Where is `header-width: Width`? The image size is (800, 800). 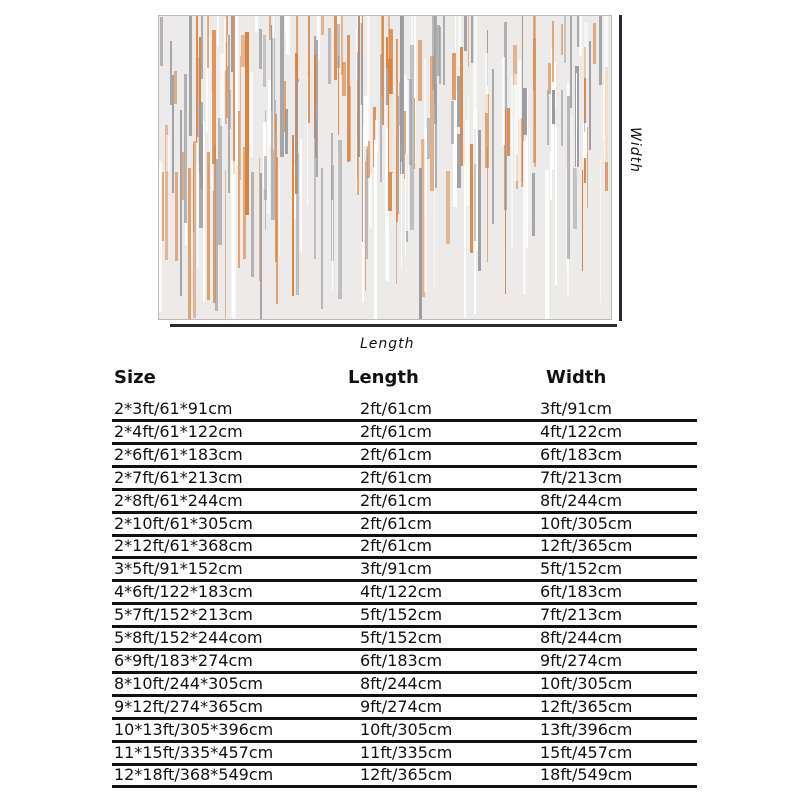
header-width: Width is located at coordinates (576, 377).